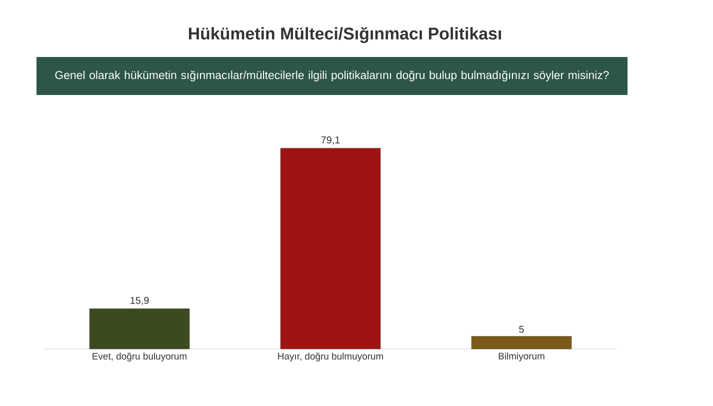 The image size is (713, 406). What do you see at coordinates (330, 140) in the screenshot?
I see `data-label: 79,1` at bounding box center [330, 140].